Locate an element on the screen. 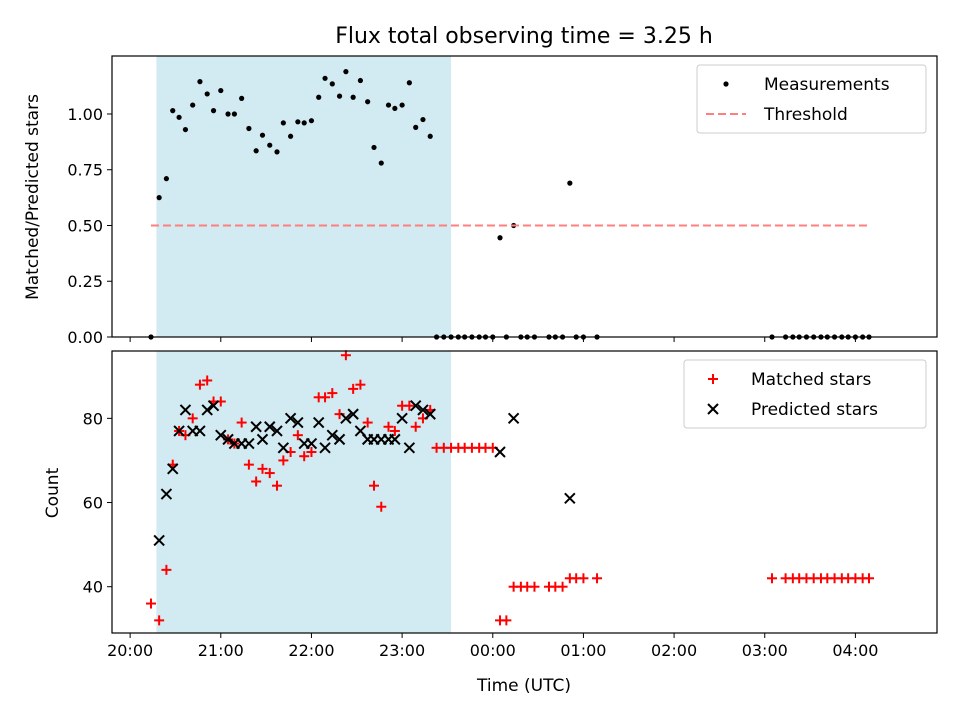 This screenshot has width=960, height=720. bottom-y-axis-label: Count is located at coordinates (53, 492).